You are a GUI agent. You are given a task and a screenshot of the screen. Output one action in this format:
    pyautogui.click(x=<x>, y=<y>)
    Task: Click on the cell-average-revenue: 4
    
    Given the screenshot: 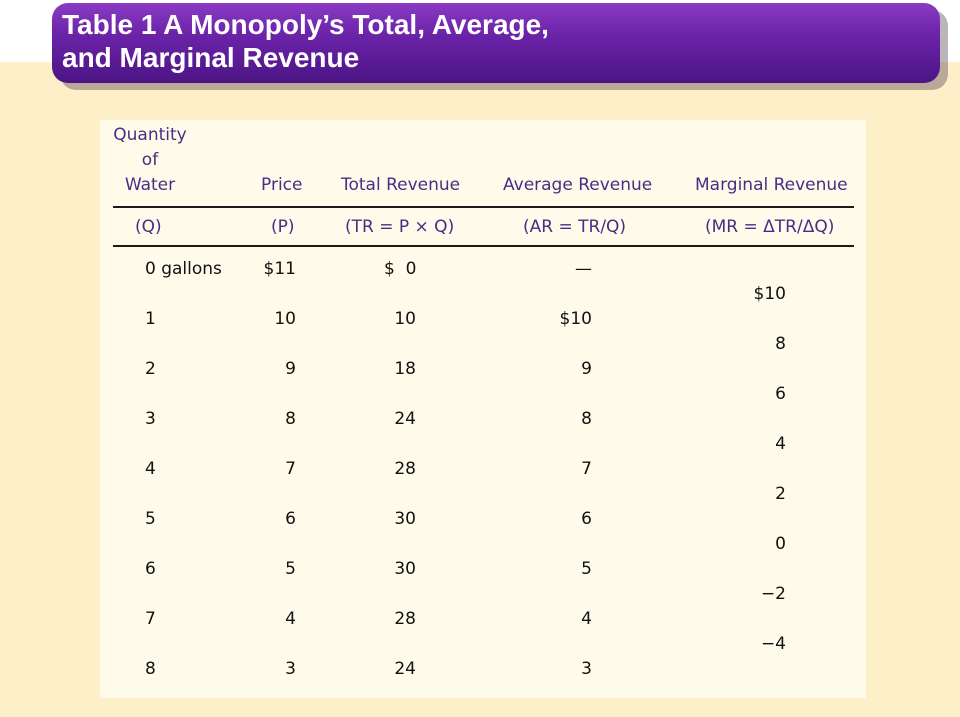 What is the action you would take?
    pyautogui.click(x=586, y=619)
    